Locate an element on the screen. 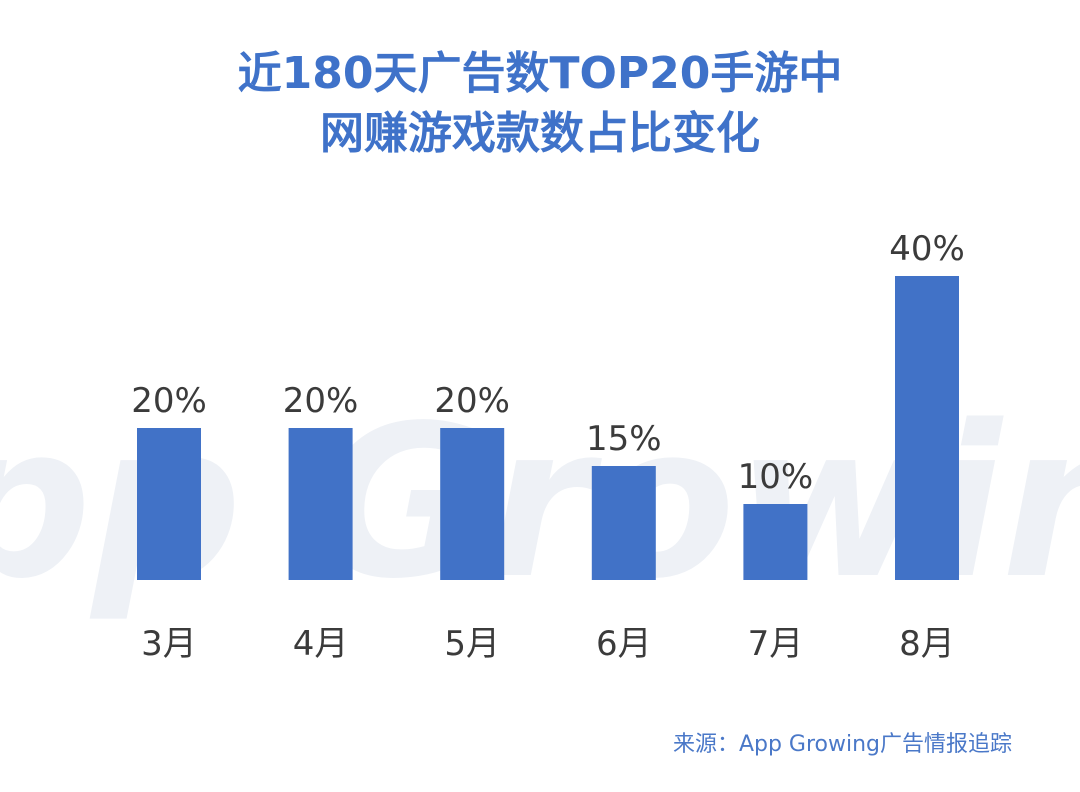  category-label-3: 5月 is located at coordinates (472, 644).